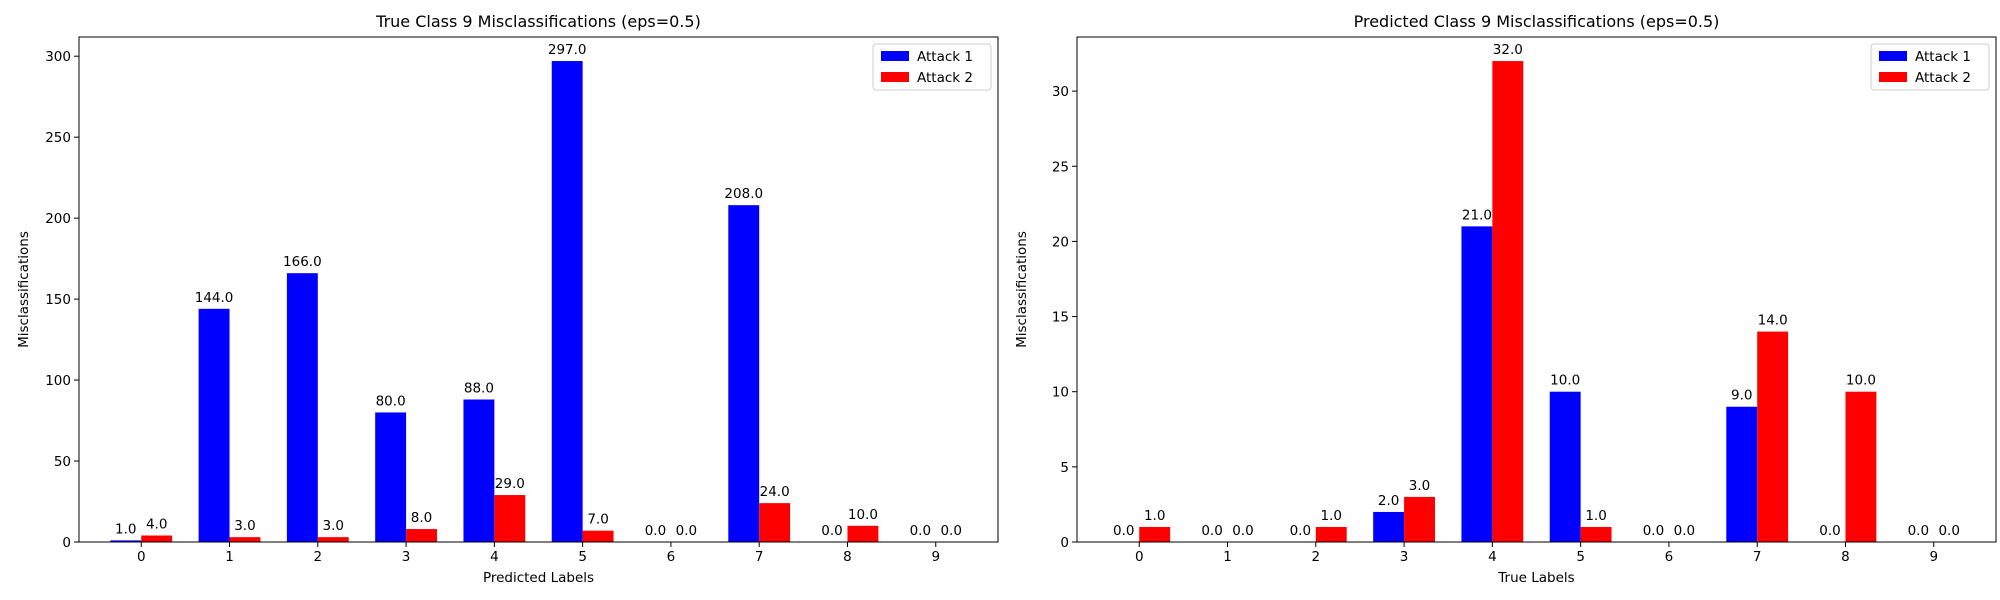  What do you see at coordinates (494, 557) in the screenshot?
I see `x-tick-label: 4` at bounding box center [494, 557].